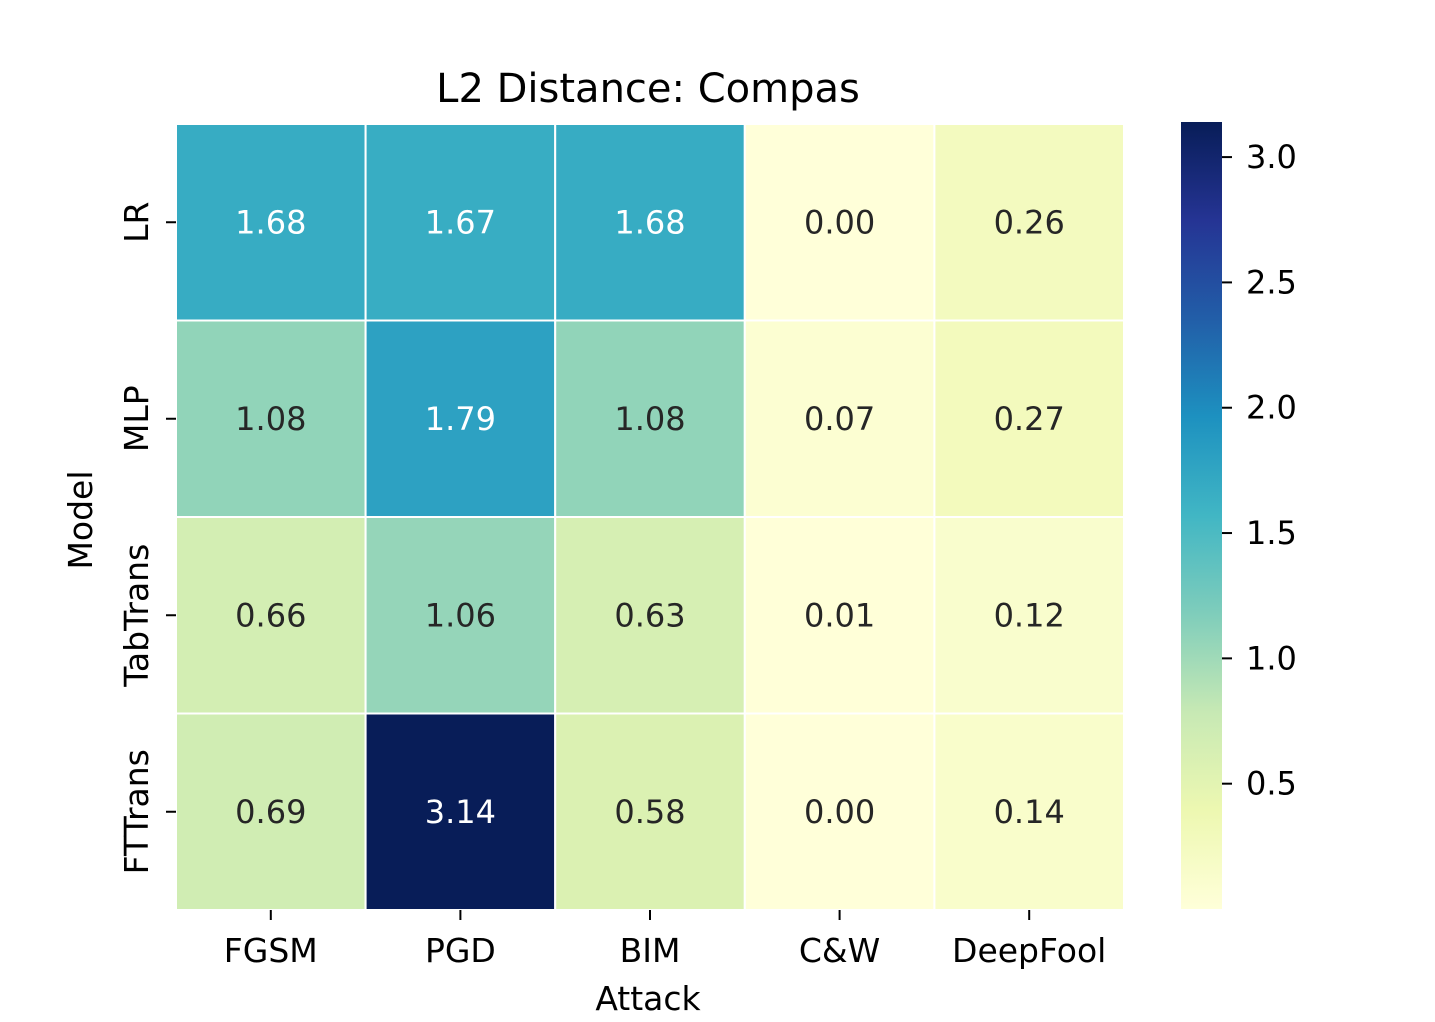 The width and height of the screenshot is (1435, 1022). I want to click on heatmap-cell-value: 0.58, so click(649, 812).